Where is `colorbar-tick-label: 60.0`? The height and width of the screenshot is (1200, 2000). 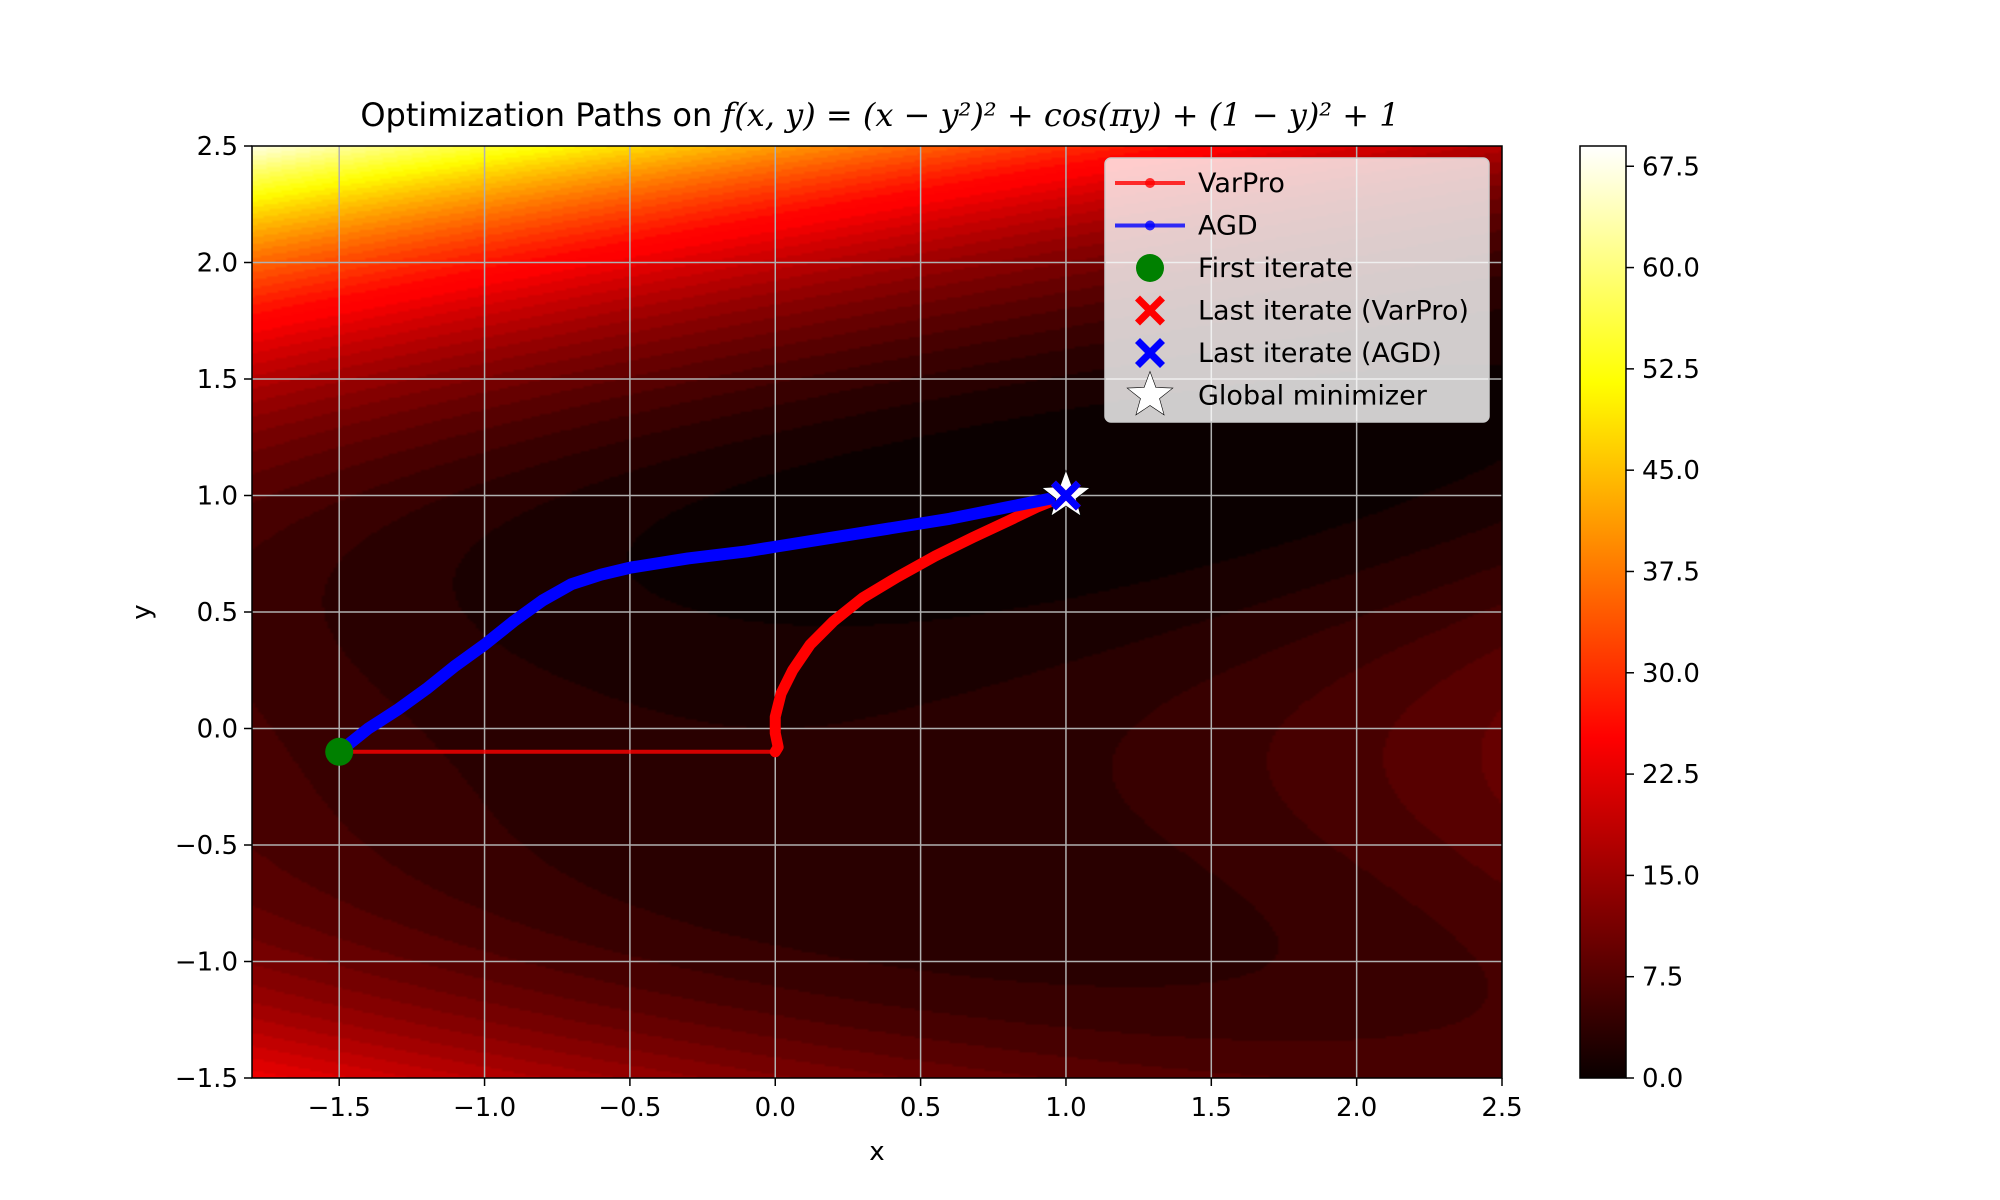 colorbar-tick-label: 60.0 is located at coordinates (1671, 269).